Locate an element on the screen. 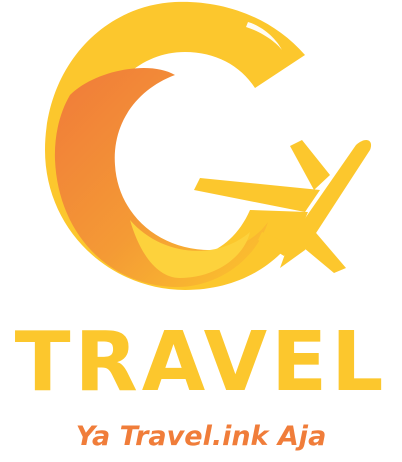 The width and height of the screenshot is (402, 462). g-lower-lip is located at coordinates (190, 249).